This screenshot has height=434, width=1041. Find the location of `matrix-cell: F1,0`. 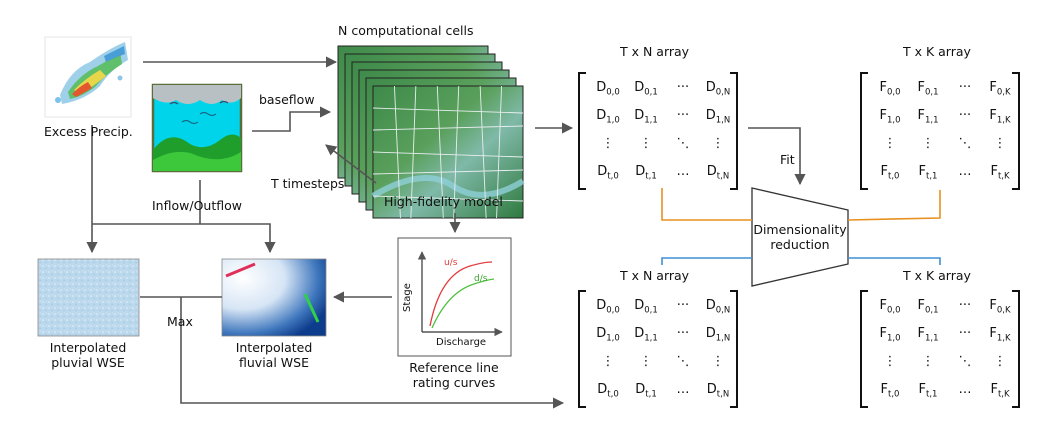

matrix-cell: F1,0 is located at coordinates (890, 117).